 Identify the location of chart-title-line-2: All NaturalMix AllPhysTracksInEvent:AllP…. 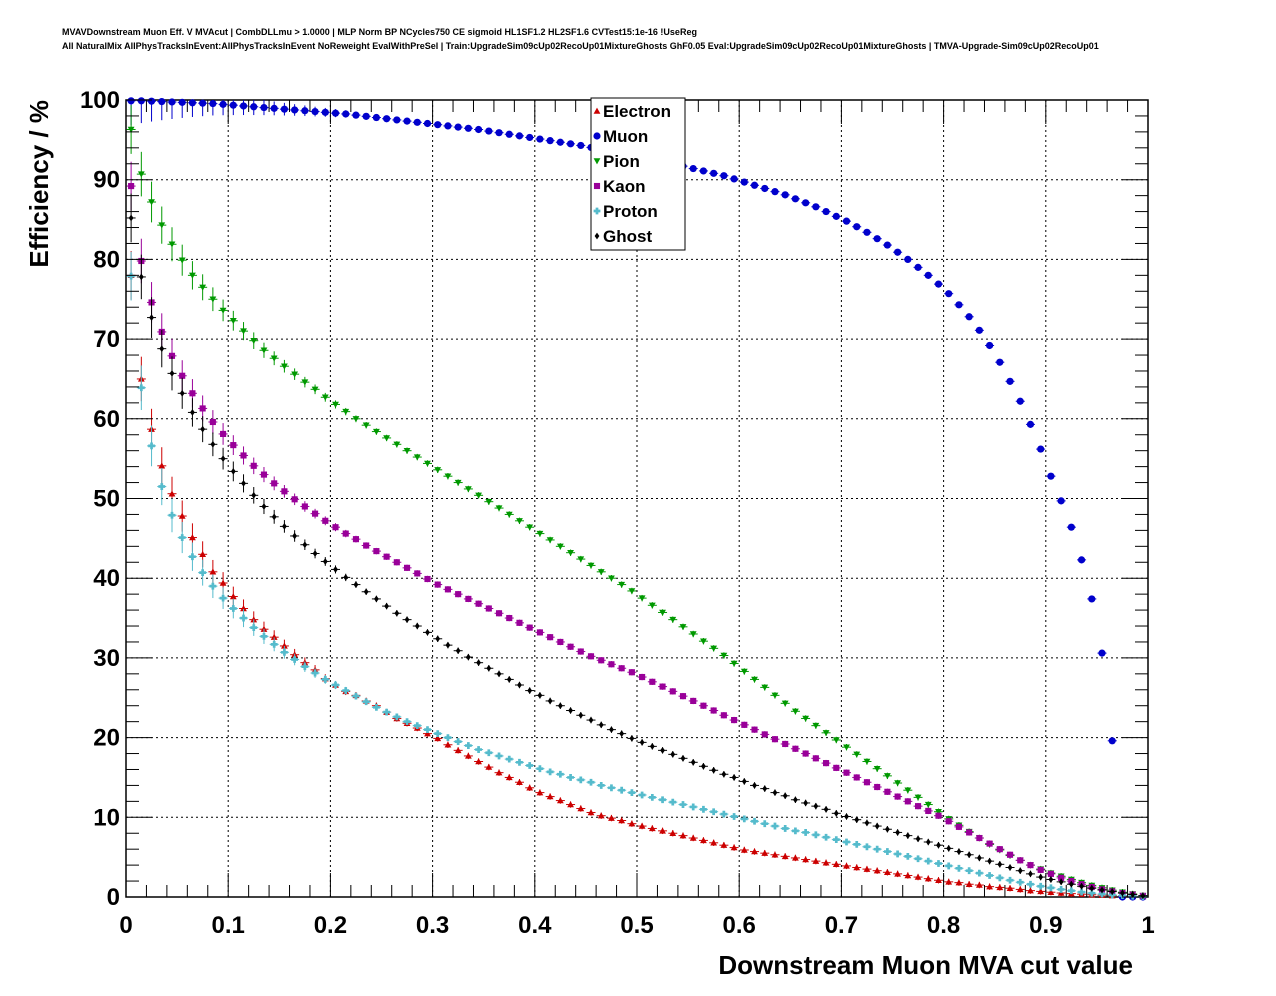
(580, 46).